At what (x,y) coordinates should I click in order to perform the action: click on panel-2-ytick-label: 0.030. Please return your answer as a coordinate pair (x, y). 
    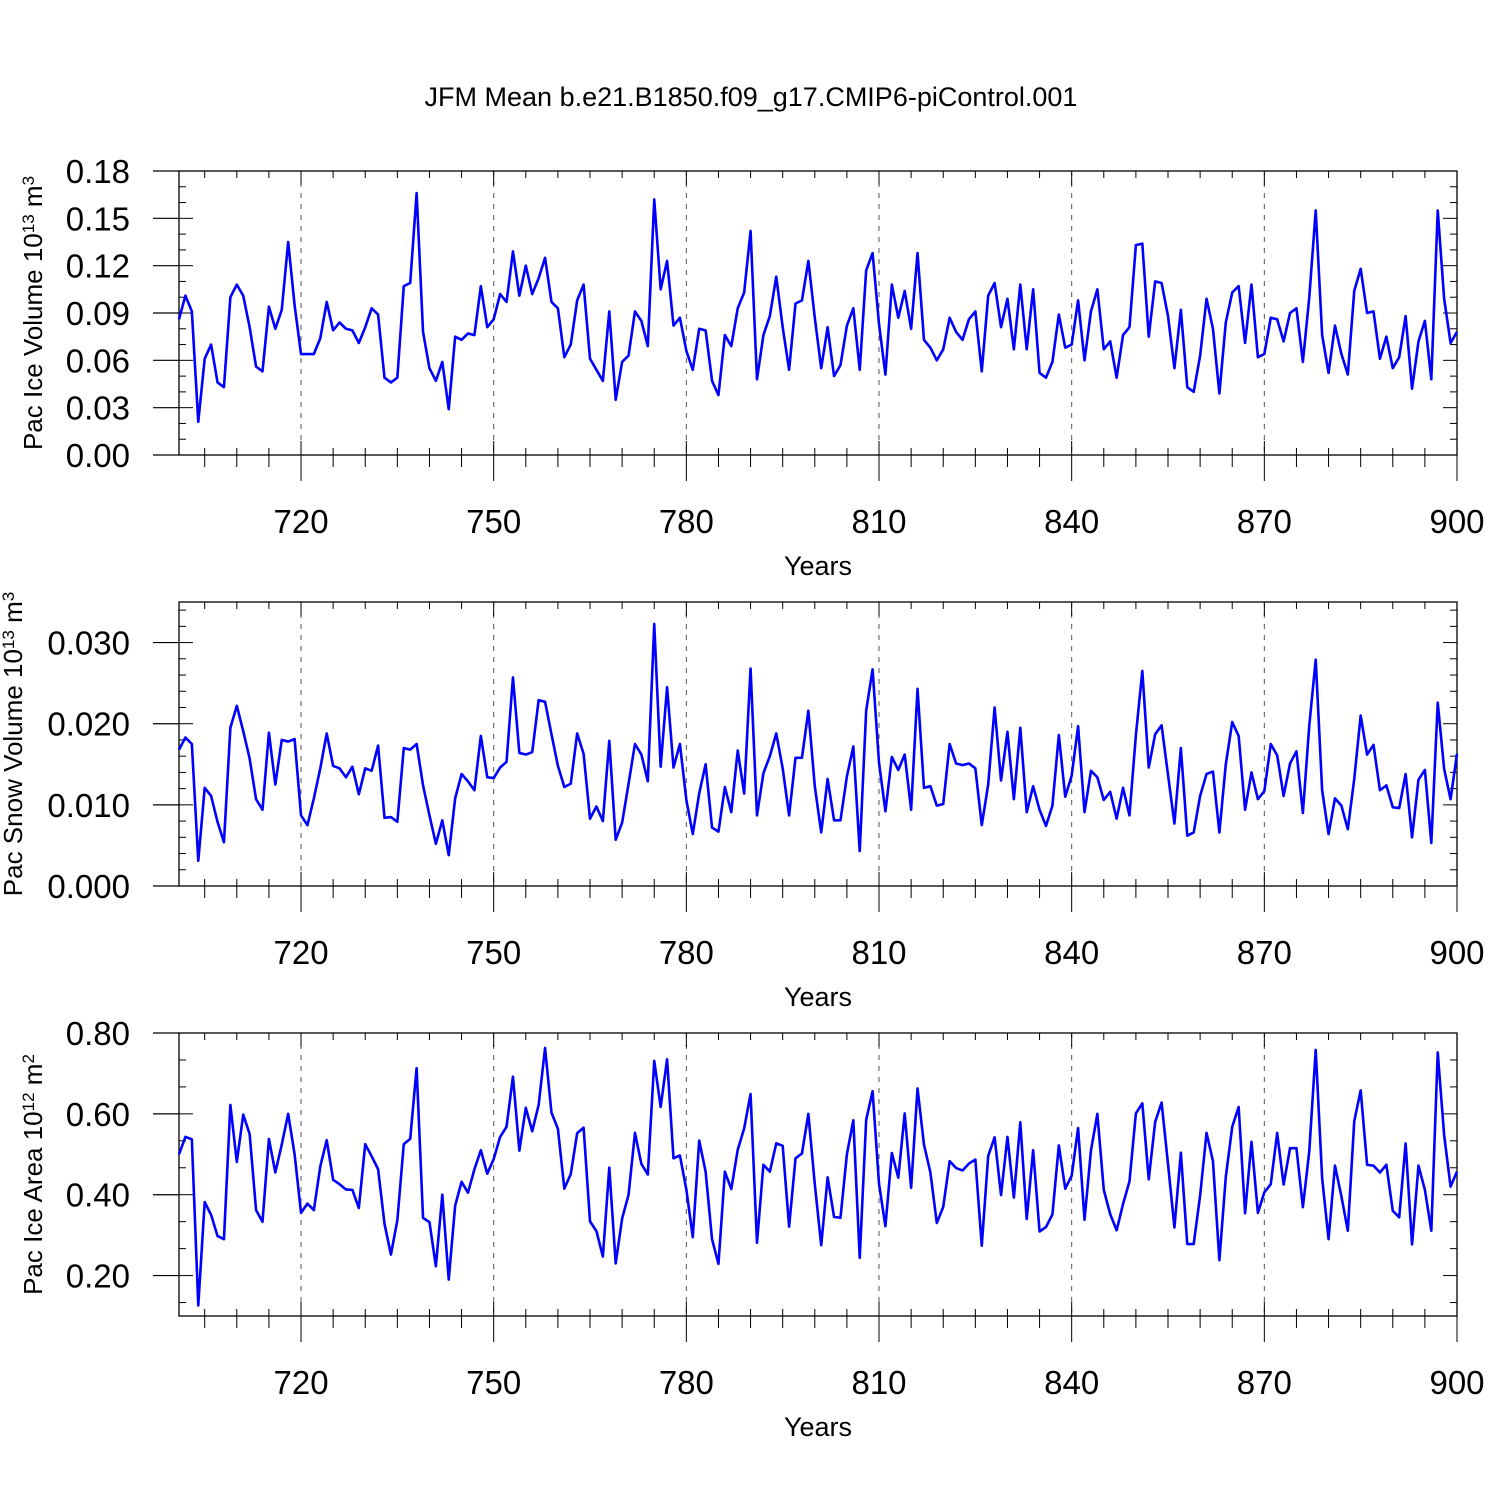
    Looking at the image, I should click on (88, 643).